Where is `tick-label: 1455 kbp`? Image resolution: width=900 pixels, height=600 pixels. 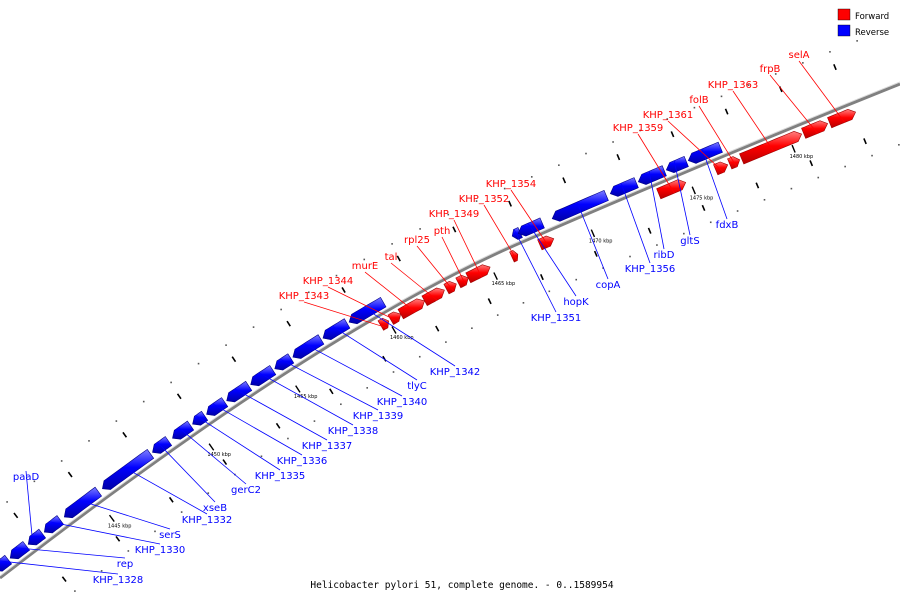 tick-label: 1455 kbp is located at coordinates (306, 397).